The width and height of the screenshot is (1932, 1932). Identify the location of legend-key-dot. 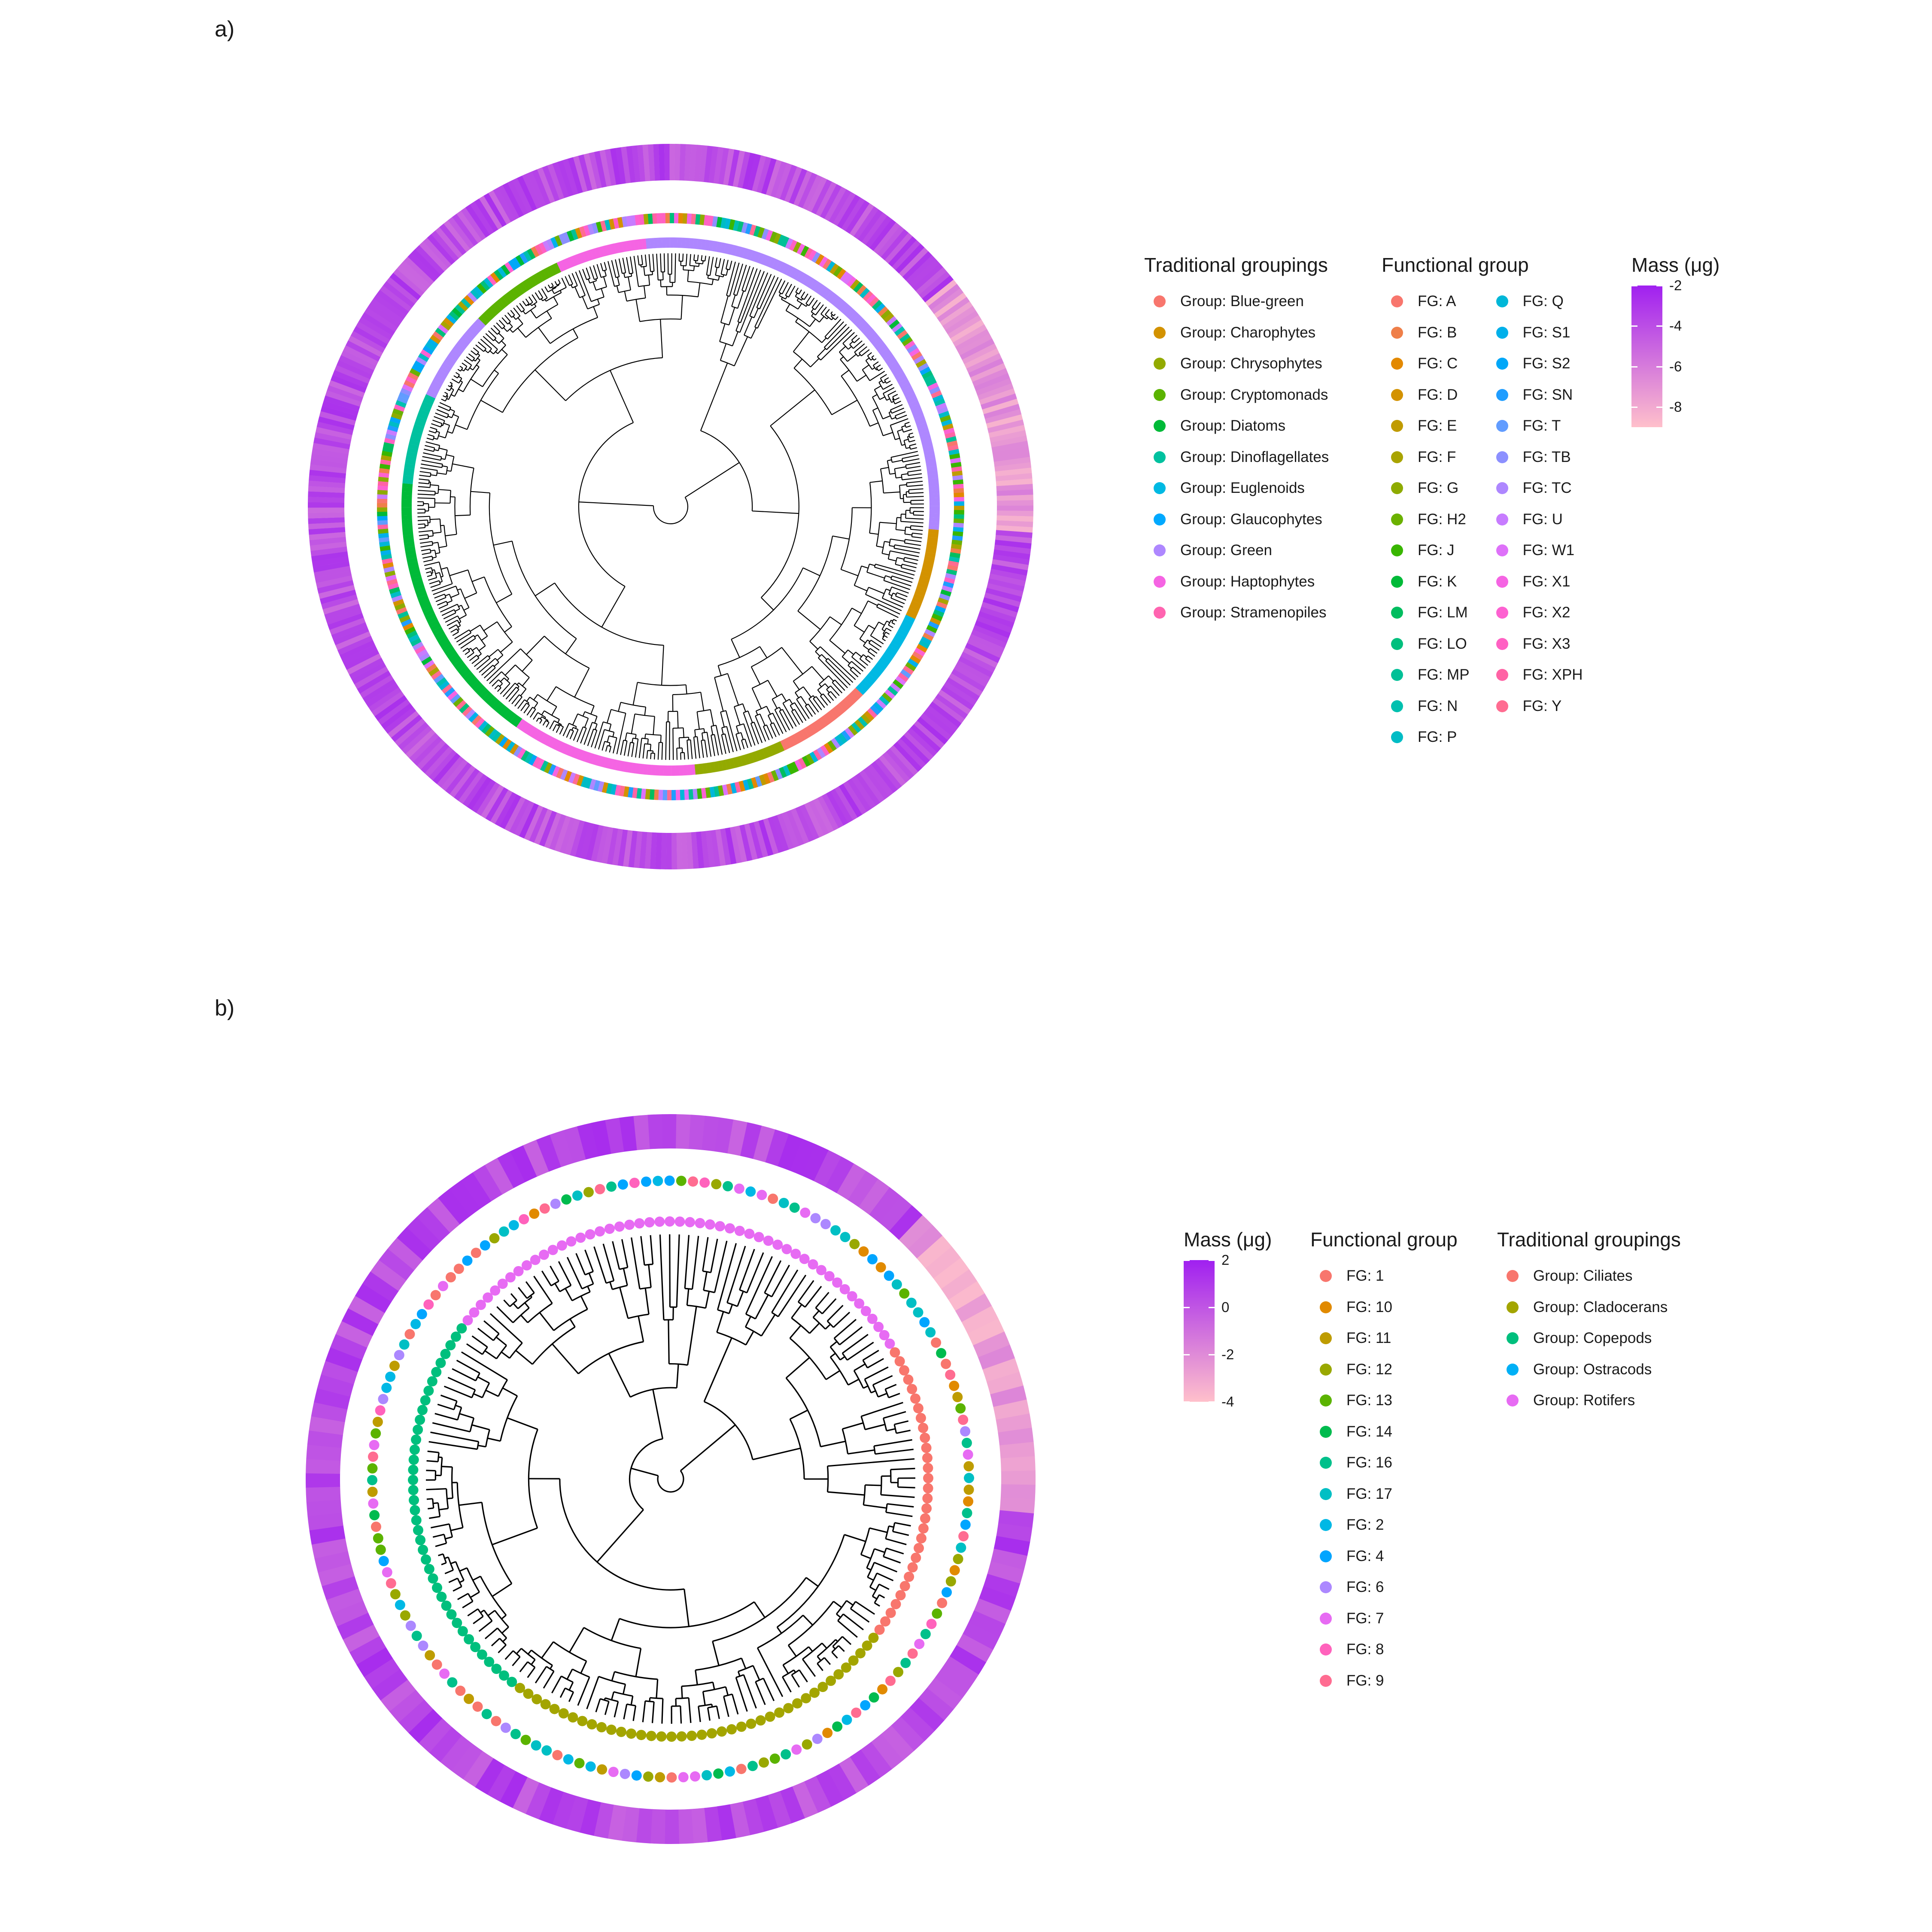
(1160, 550).